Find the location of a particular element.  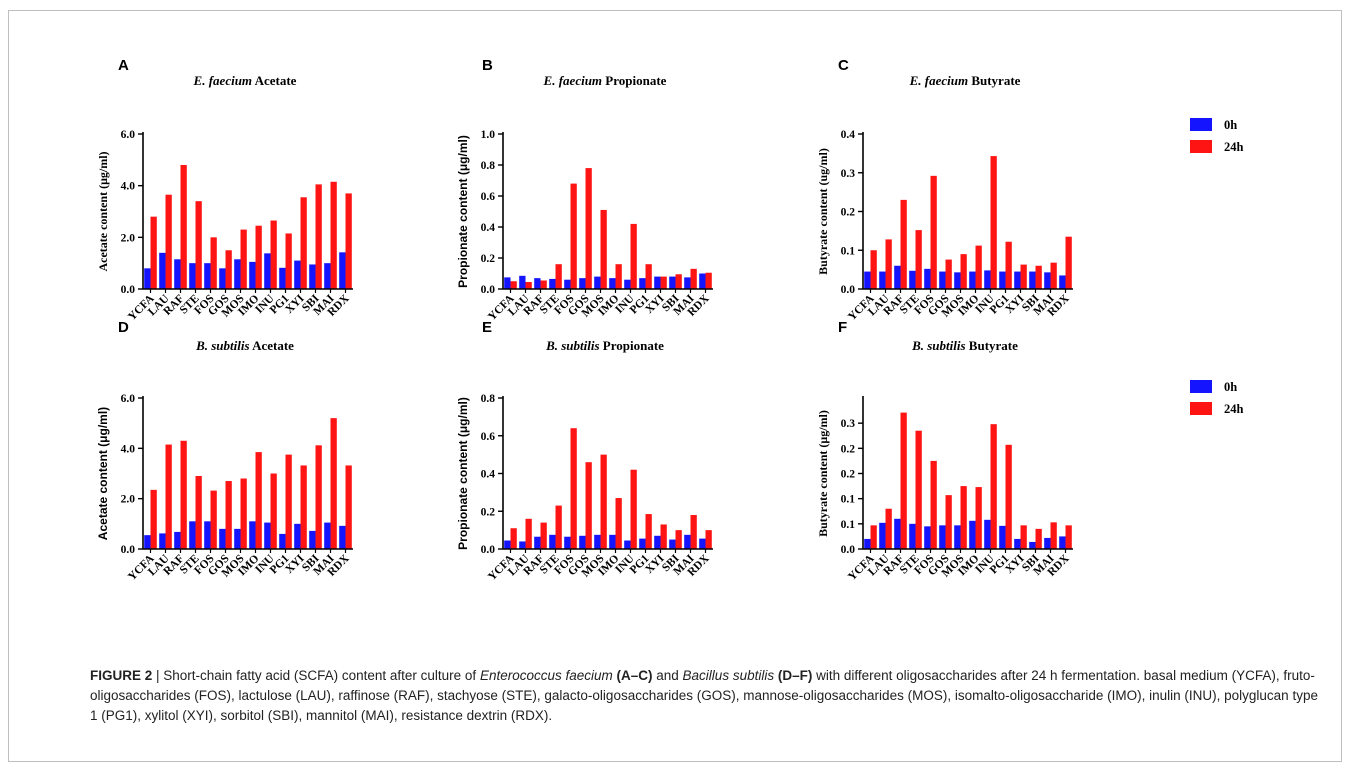

y-tick-label: 1.0 is located at coordinates (488, 135).